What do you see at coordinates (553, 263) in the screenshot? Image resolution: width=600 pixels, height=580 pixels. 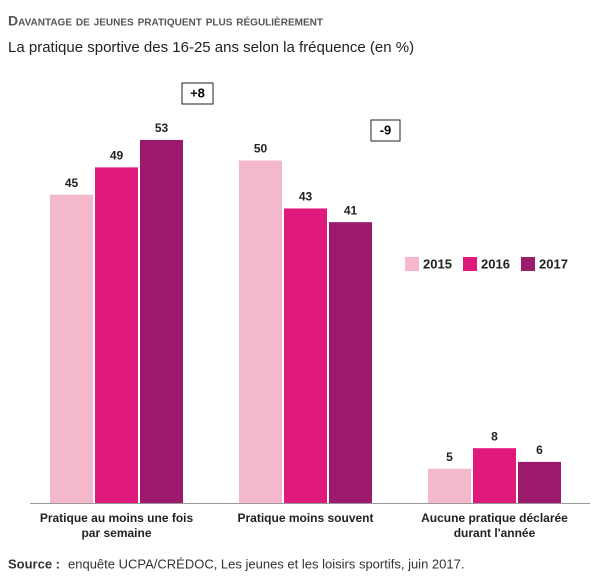 I see `legend-label: 2017` at bounding box center [553, 263].